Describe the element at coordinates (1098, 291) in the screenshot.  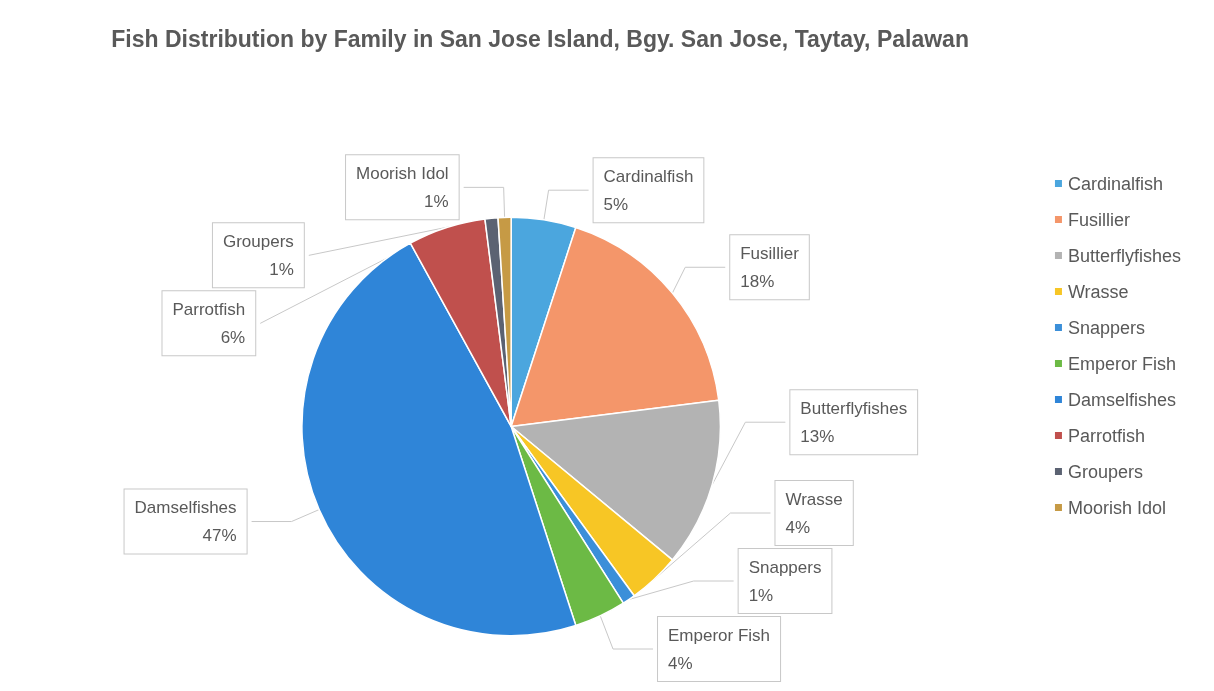
I see `legend-label: Wrasse` at that location.